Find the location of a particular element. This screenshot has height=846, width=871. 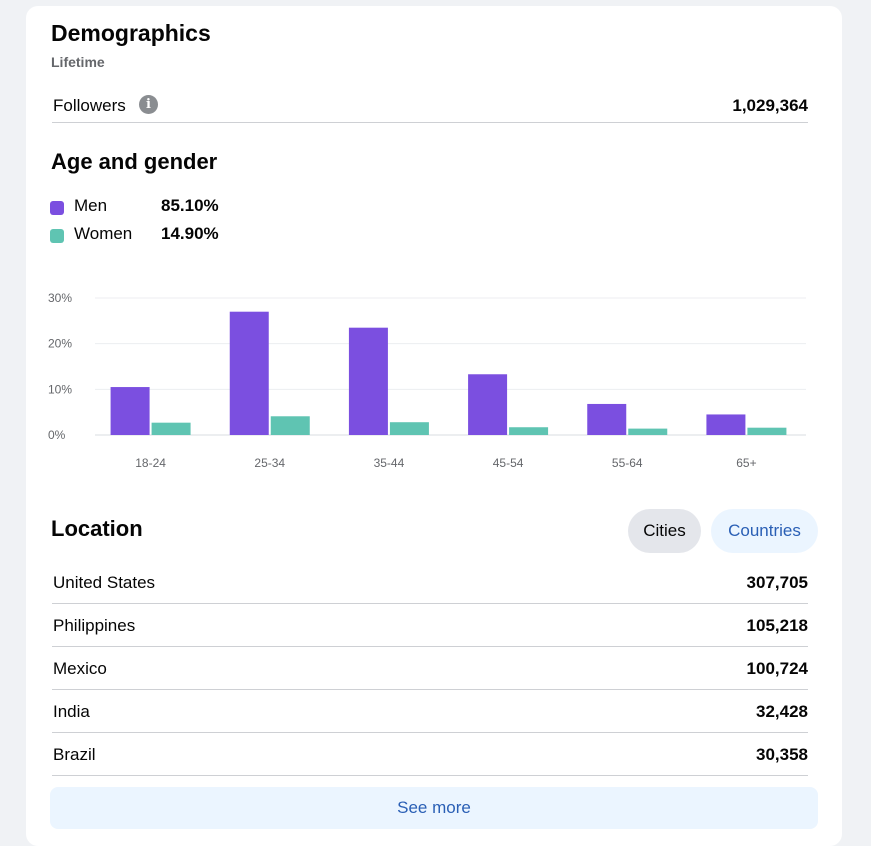

legend-label: Men is located at coordinates (91, 205).